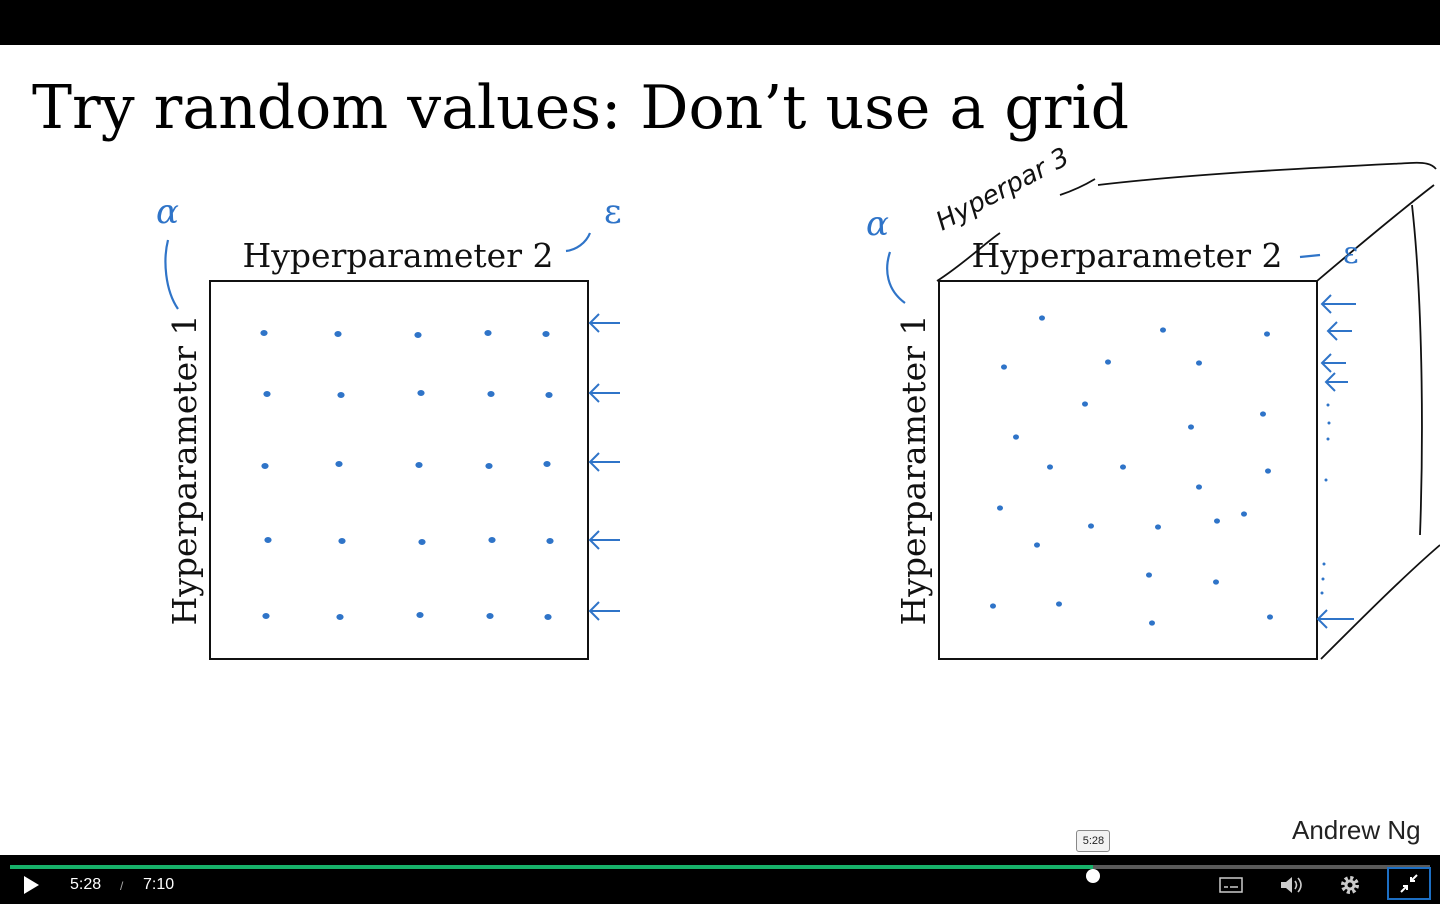 The image size is (1440, 904). I want to click on duration: 7:10, so click(159, 884).